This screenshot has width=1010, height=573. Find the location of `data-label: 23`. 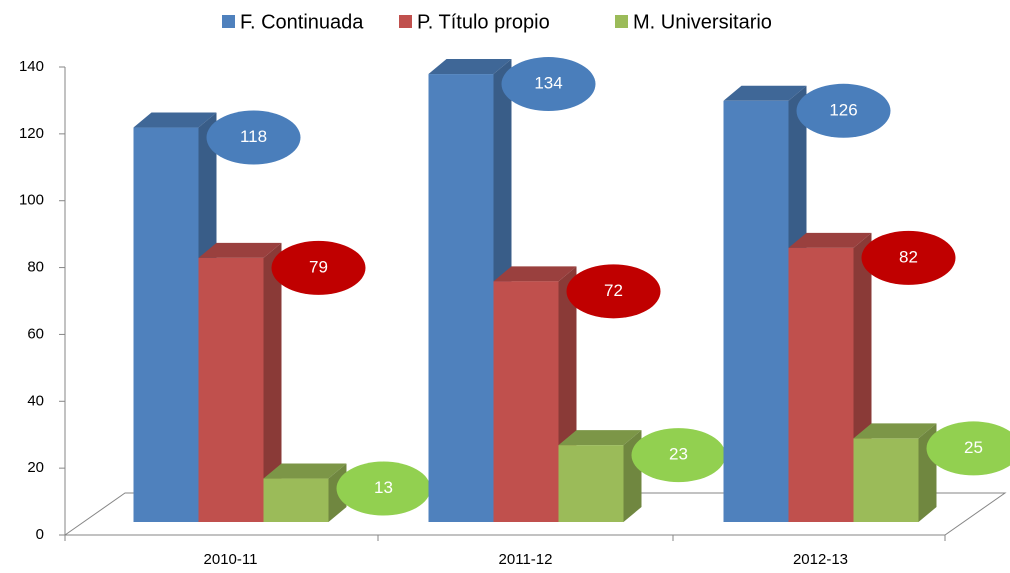

data-label: 23 is located at coordinates (678, 454).